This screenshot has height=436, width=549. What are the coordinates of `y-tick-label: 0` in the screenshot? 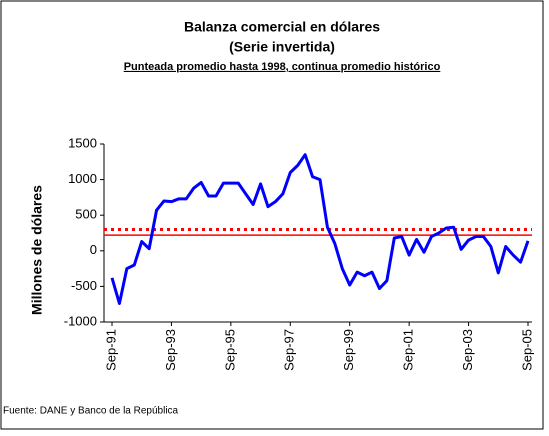 It's located at (93, 249).